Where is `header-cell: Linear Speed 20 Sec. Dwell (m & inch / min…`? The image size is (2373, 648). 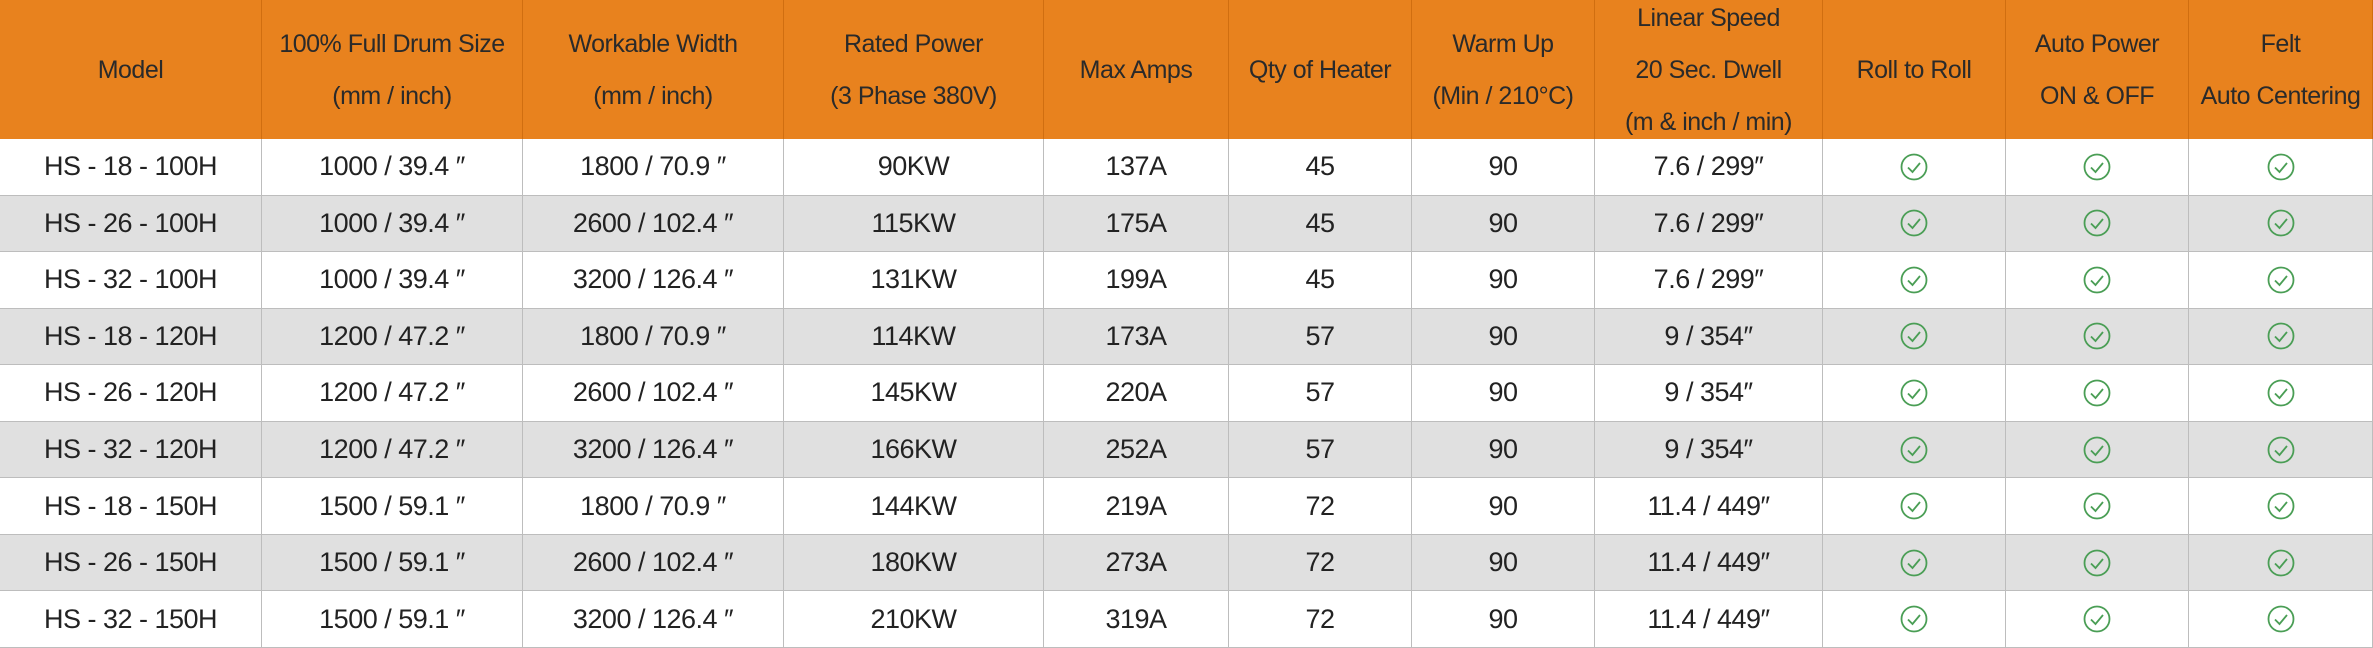 header-cell: Linear Speed 20 Sec. Dwell (m & inch / min… is located at coordinates (1709, 69).